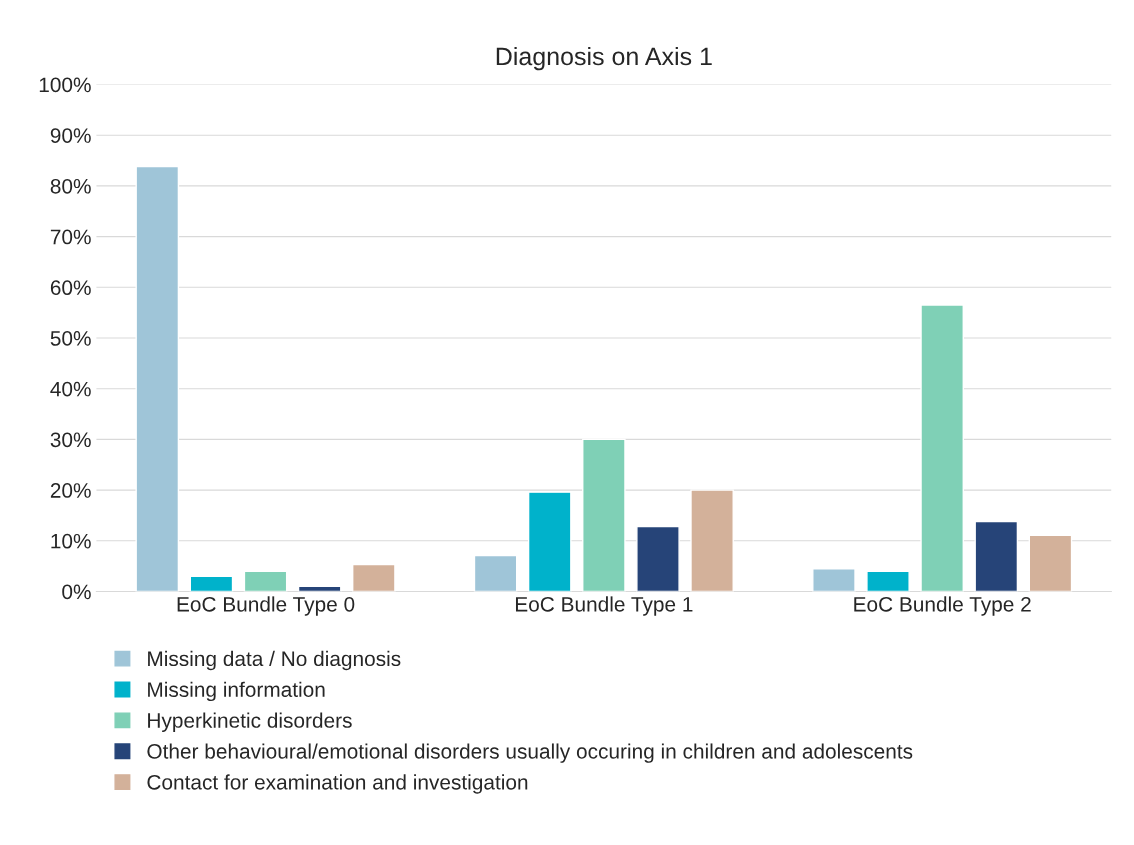  I want to click on legend-label: Hyperkinetic disorders, so click(250, 722).